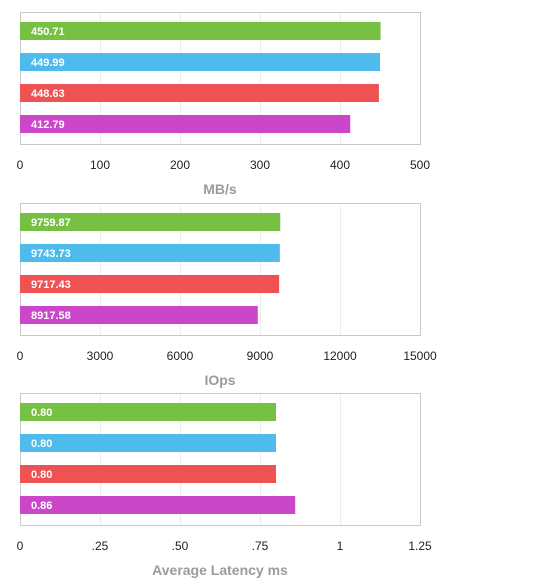  Describe the element at coordinates (180, 356) in the screenshot. I see `tick-label: 6000` at that location.